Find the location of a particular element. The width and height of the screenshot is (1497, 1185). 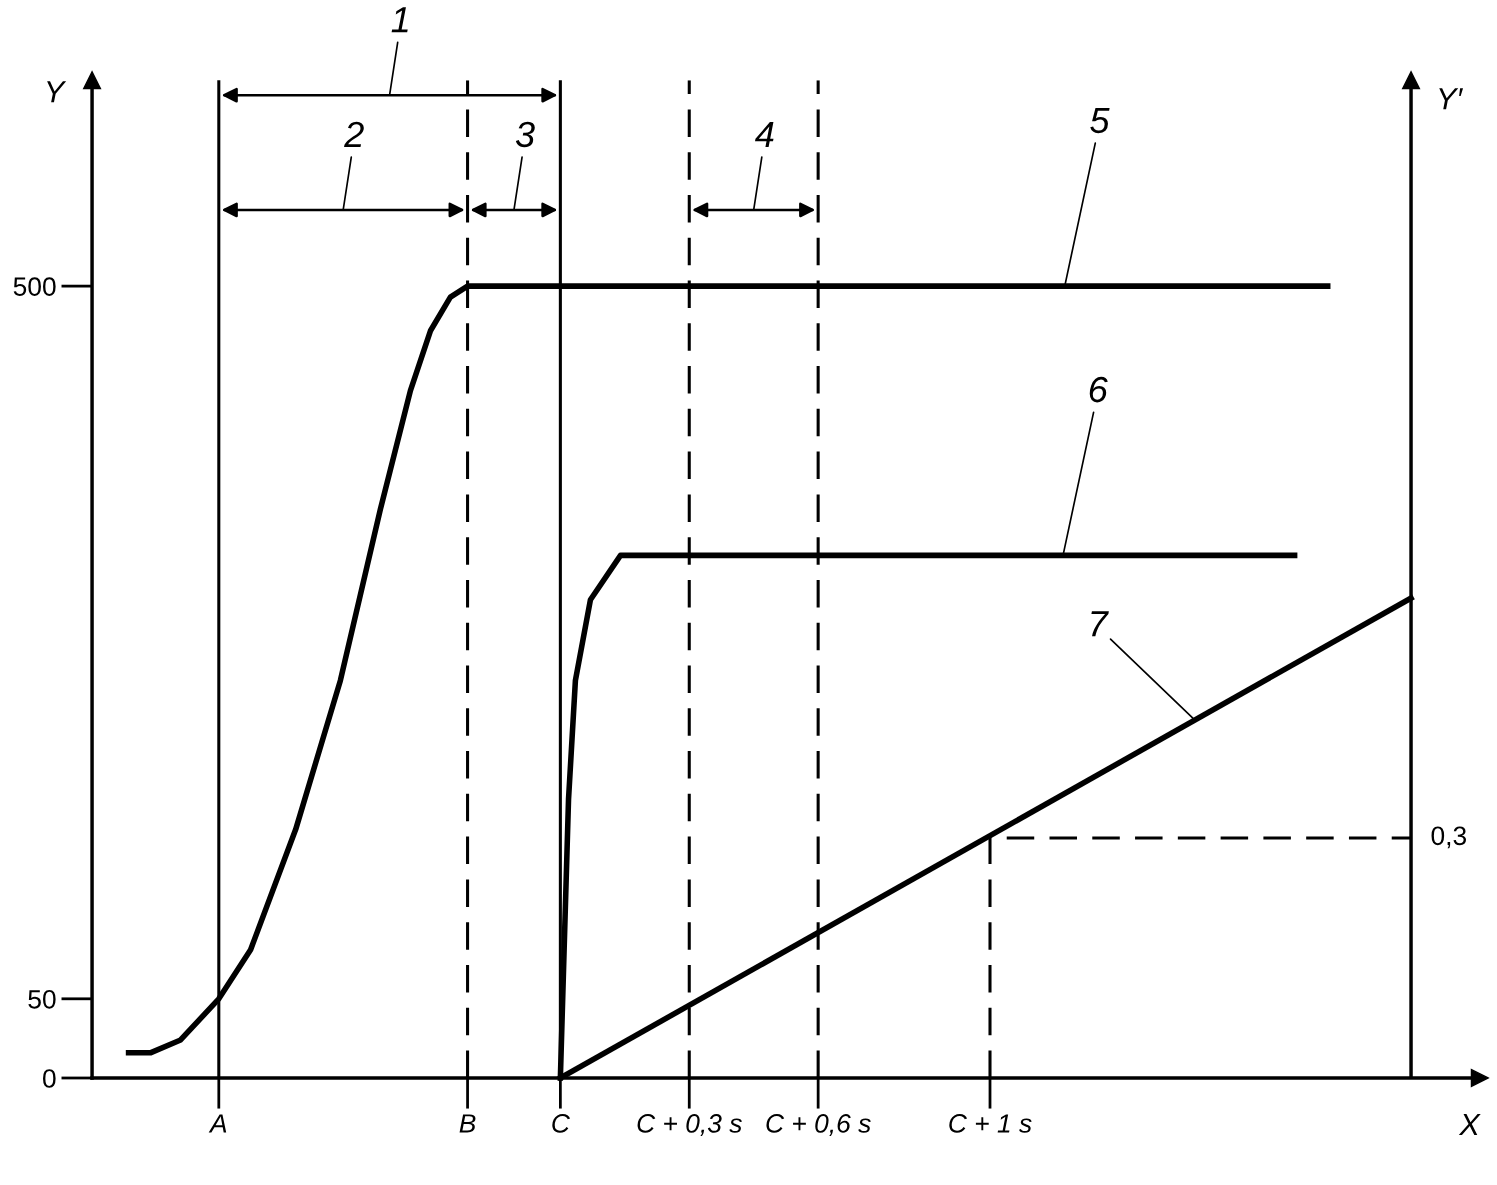

x-tick-label: C is located at coordinates (561, 1123).